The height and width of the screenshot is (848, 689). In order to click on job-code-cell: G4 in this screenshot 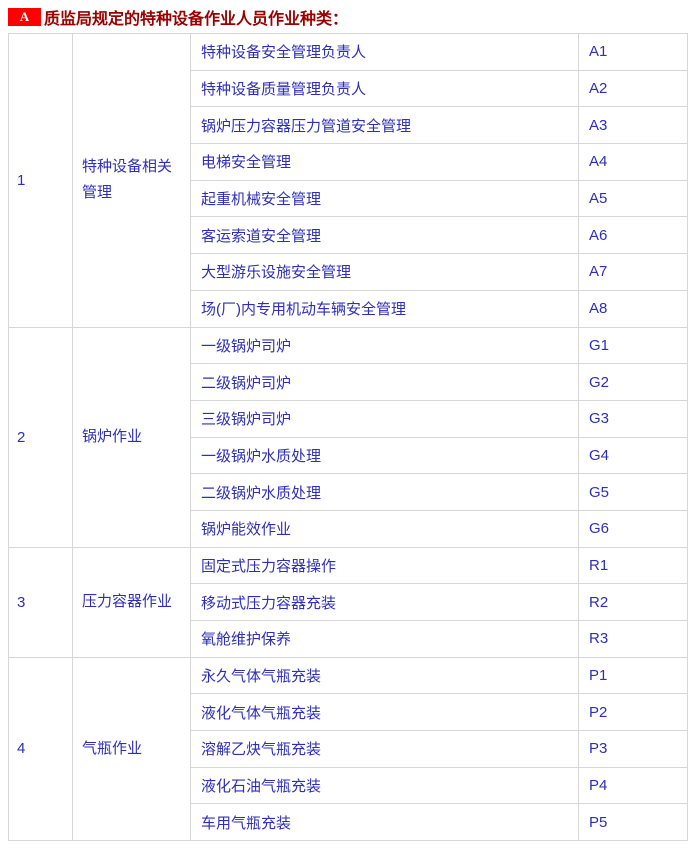, I will do `click(633, 455)`.